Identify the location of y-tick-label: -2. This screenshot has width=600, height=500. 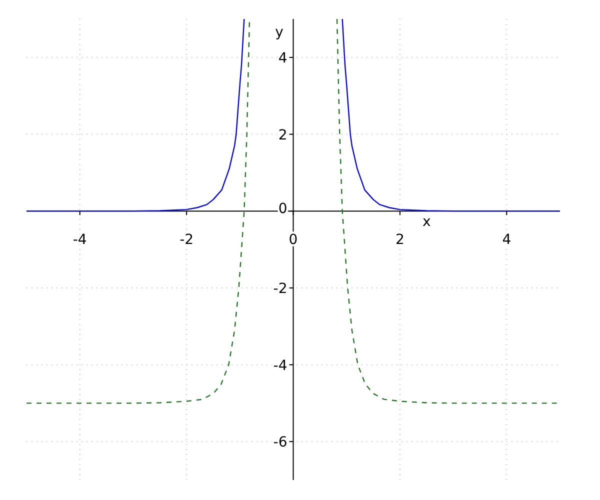
(280, 288).